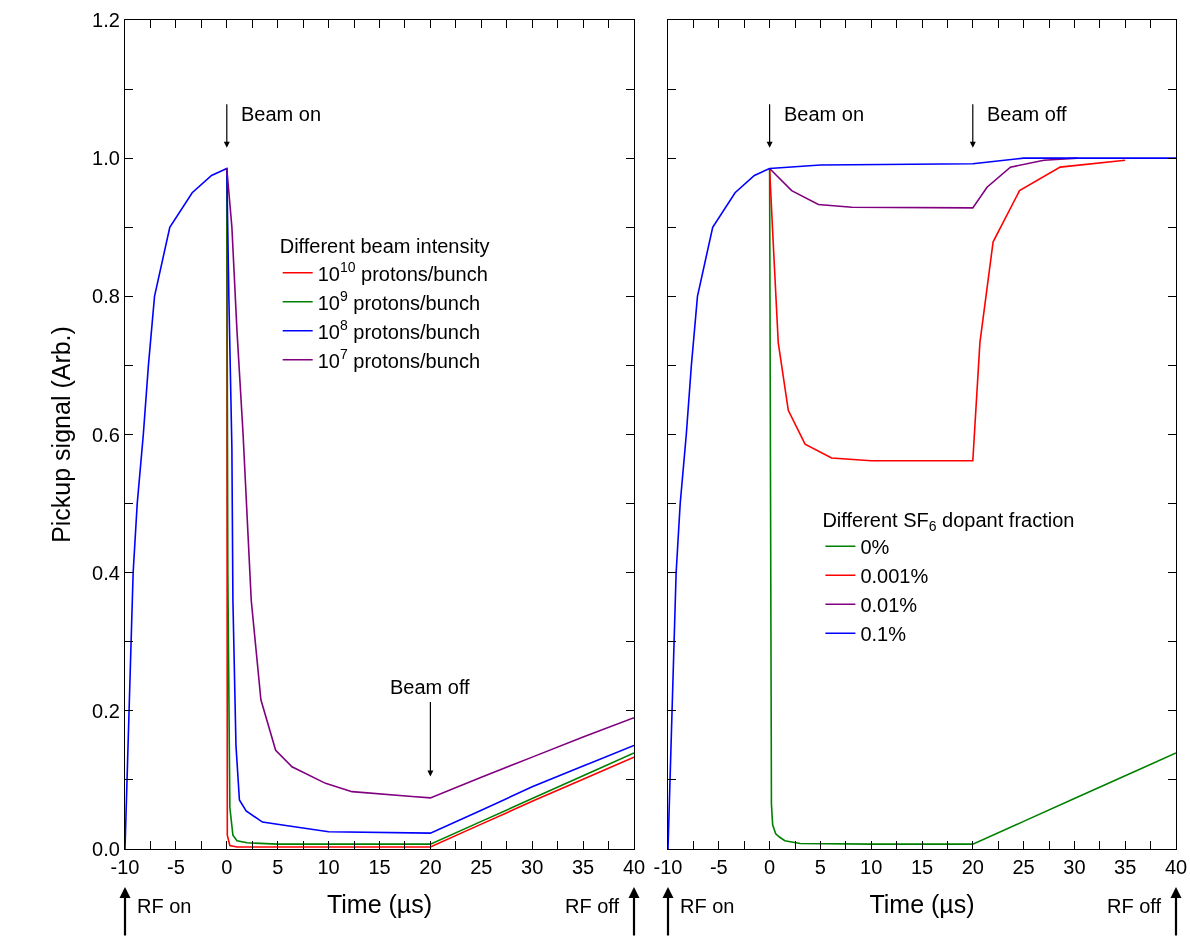 This screenshot has height=942, width=1190. What do you see at coordinates (402, 272) in the screenshot?
I see `legend-label: 10$^{10}$ protons/bunch` at bounding box center [402, 272].